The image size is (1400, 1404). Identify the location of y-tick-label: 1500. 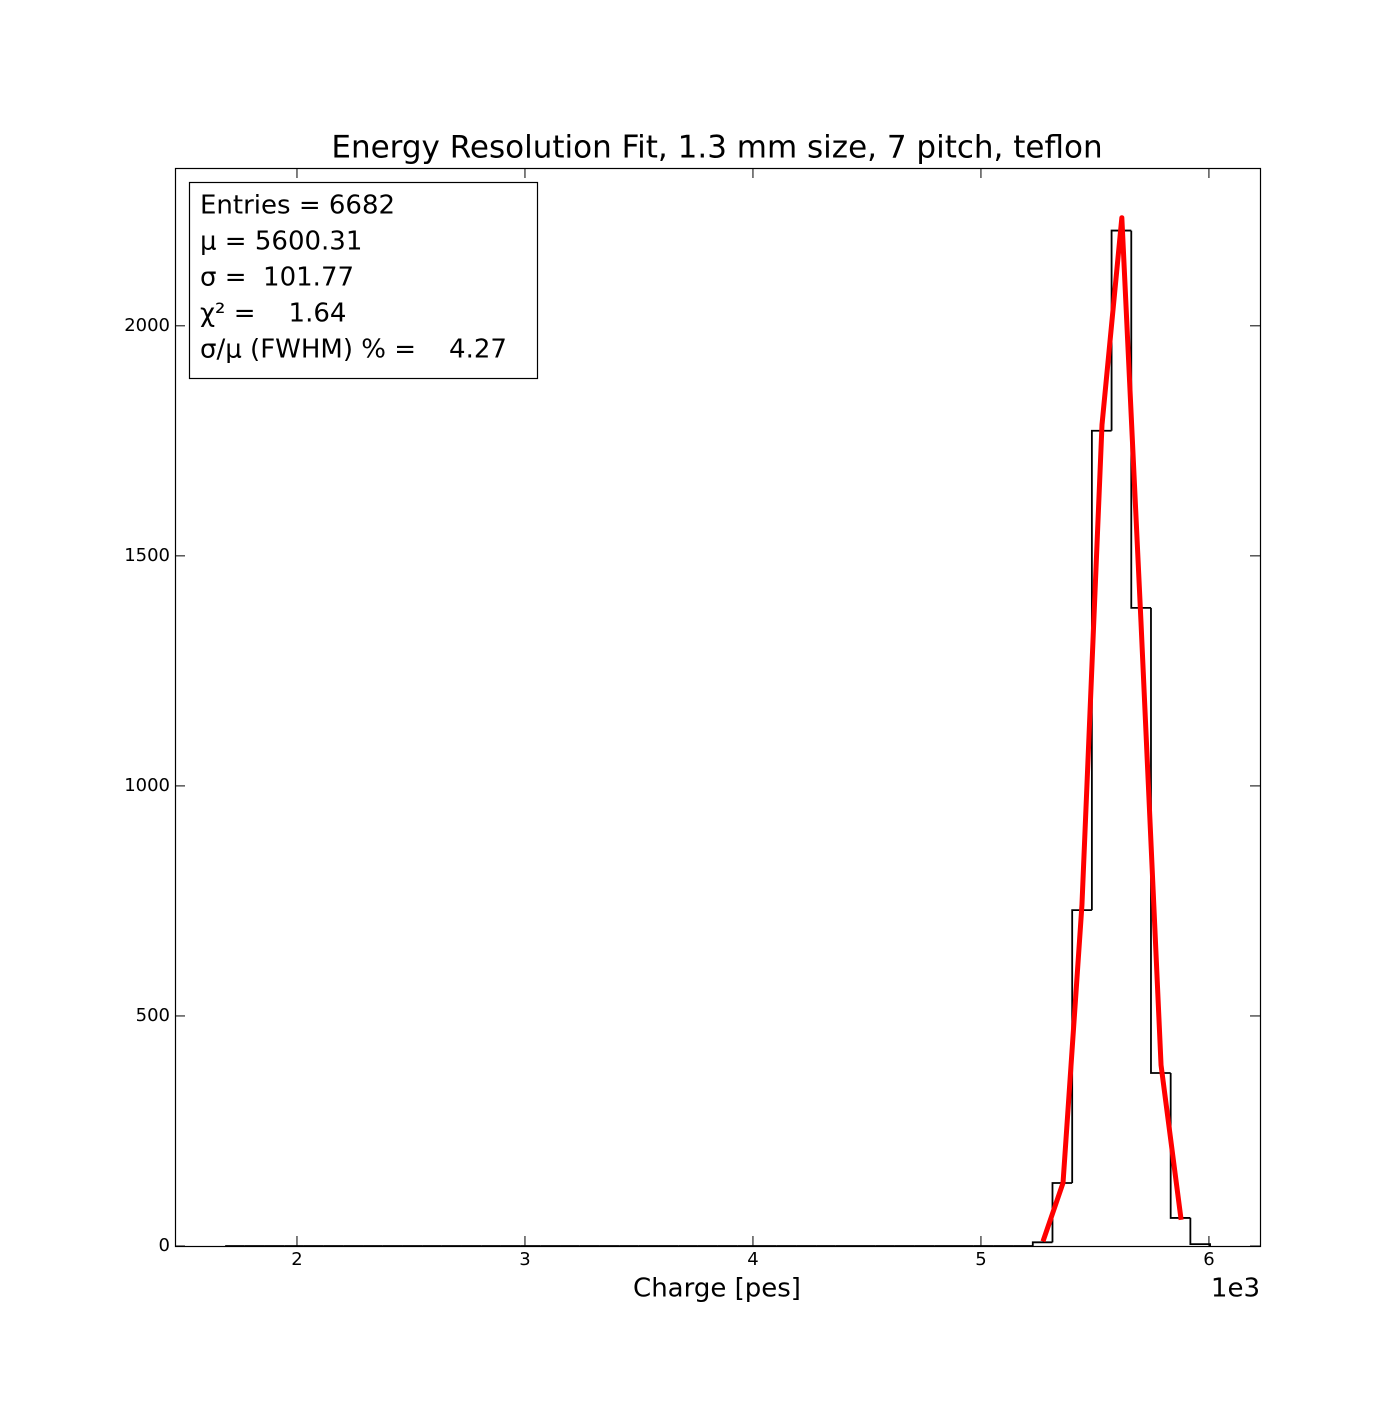
(147, 555).